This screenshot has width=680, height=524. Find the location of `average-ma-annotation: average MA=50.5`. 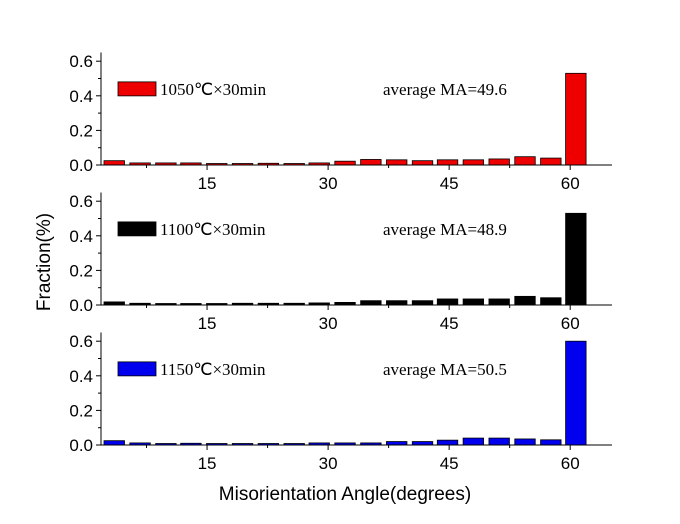

average-ma-annotation: average MA=50.5 is located at coordinates (445, 369).